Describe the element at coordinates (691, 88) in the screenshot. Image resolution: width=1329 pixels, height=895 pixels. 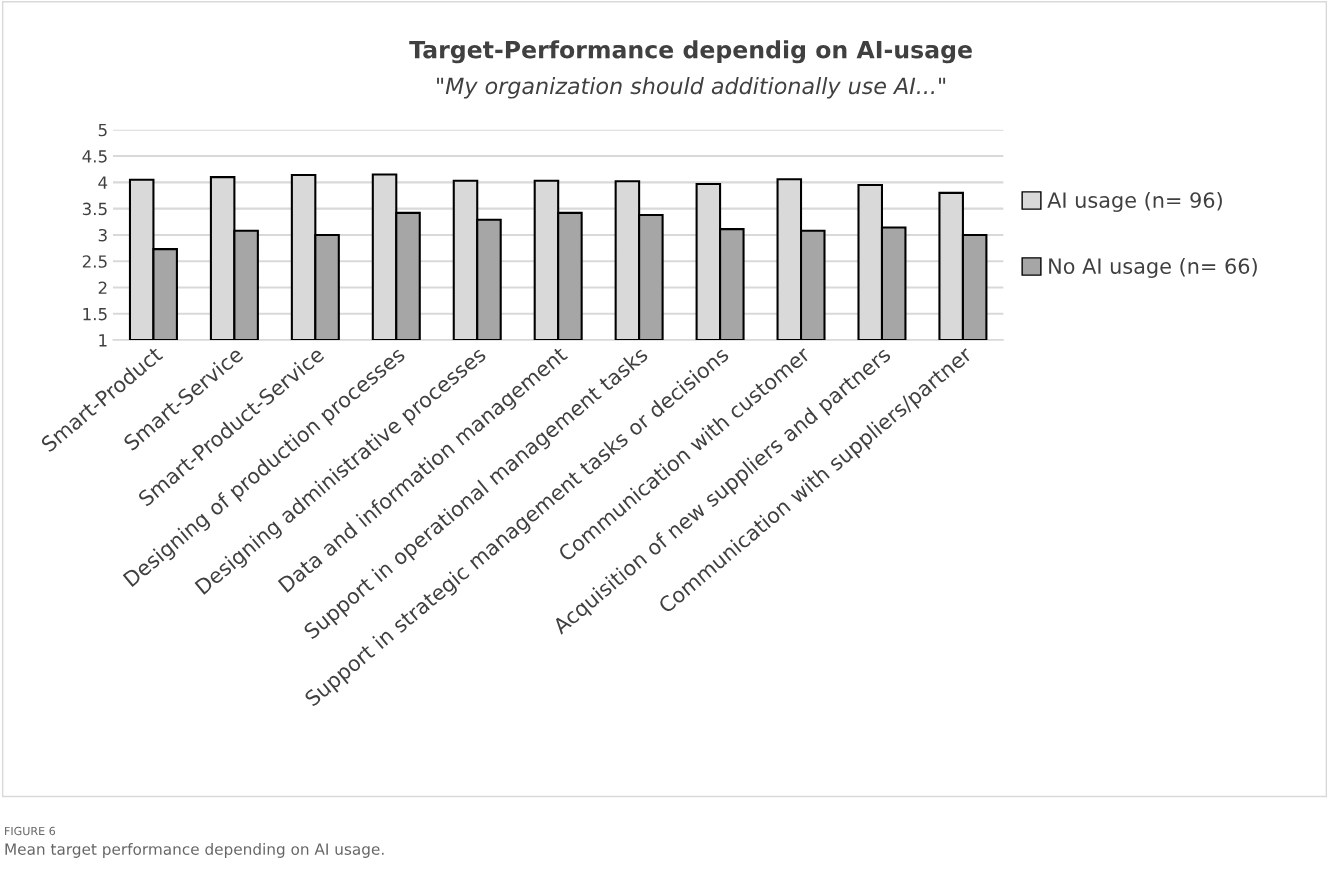
I see `chart-subtitle: "My organization should additionally use AI..."` at that location.